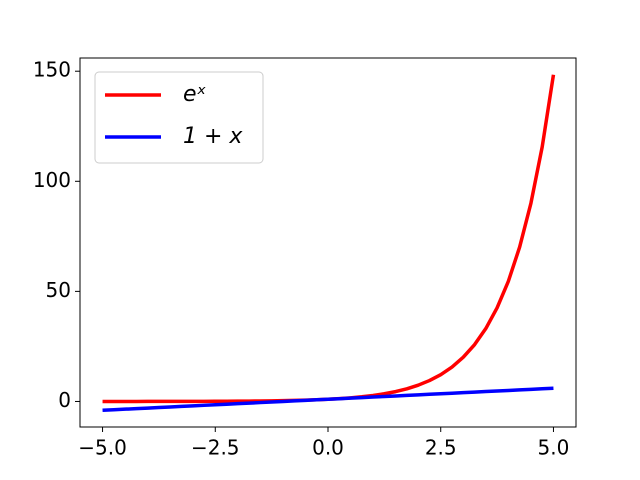 The image size is (640, 480). What do you see at coordinates (441, 448) in the screenshot?
I see `x-tick-label: 2.5` at bounding box center [441, 448].